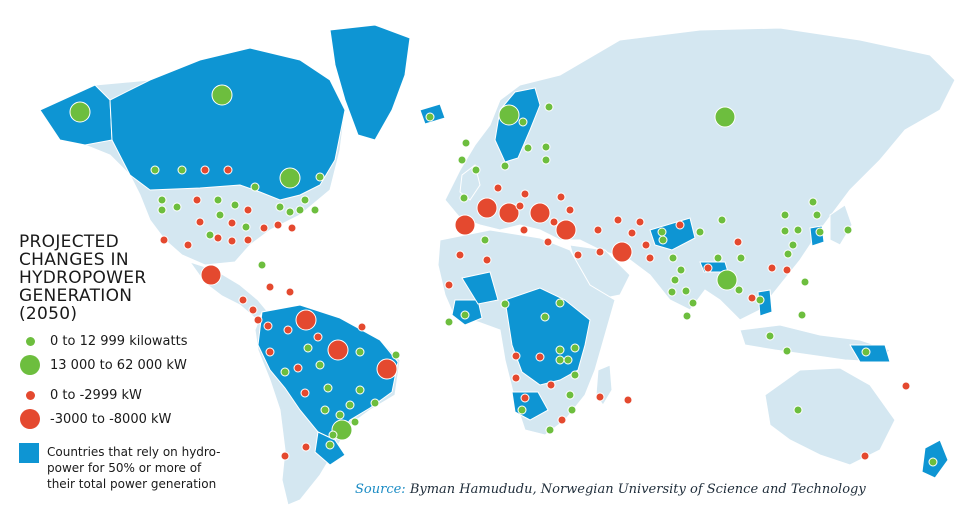  I want to click on legend-title-line: PROJECTED, so click(69, 242).